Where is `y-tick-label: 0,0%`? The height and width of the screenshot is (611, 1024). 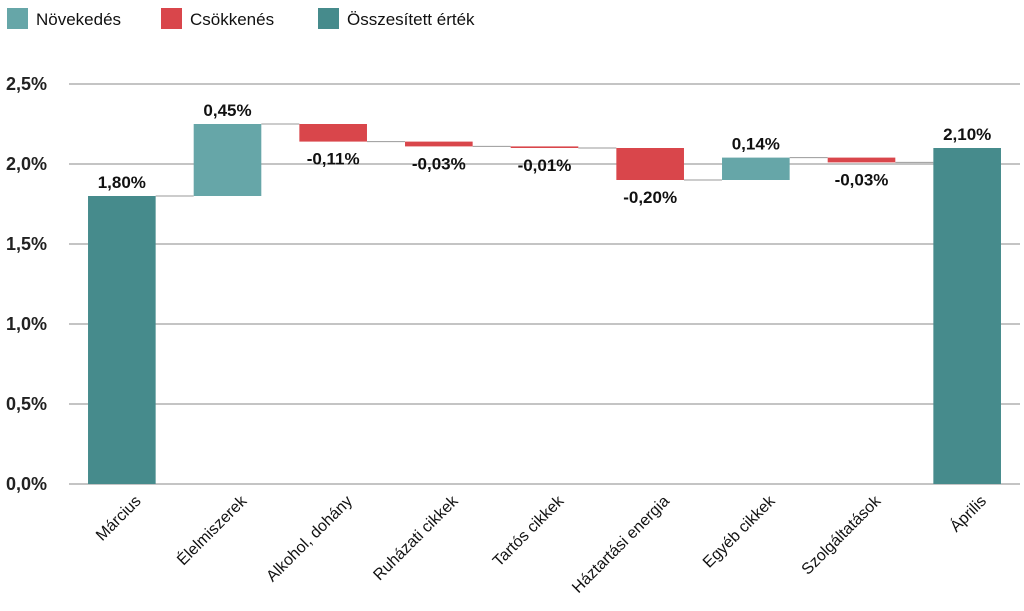
y-tick-label: 0,0% is located at coordinates (26, 484).